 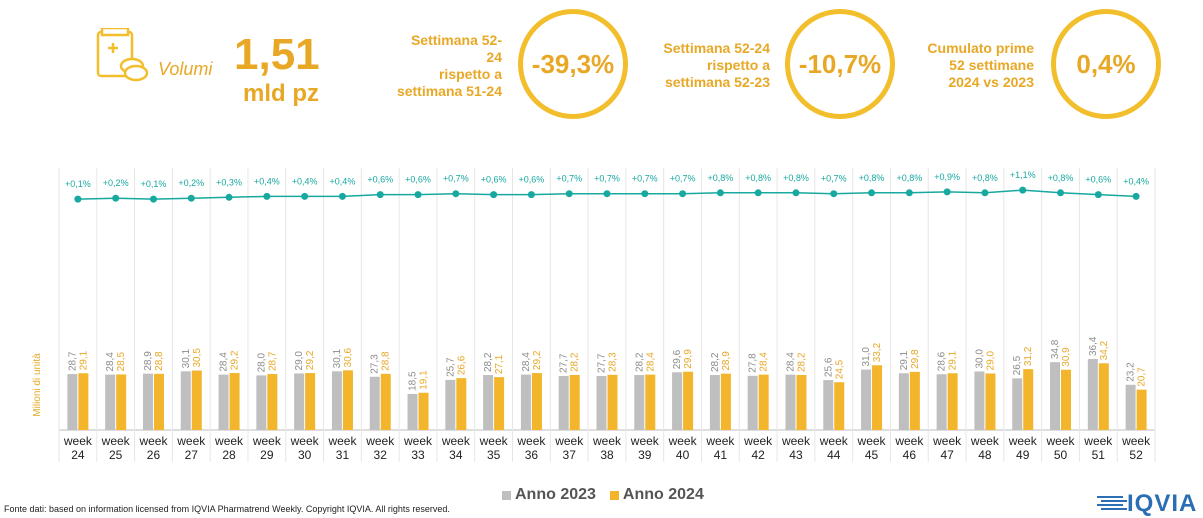 What do you see at coordinates (499, 364) in the screenshot?
I see `bar-label-2024: 27,1` at bounding box center [499, 364].